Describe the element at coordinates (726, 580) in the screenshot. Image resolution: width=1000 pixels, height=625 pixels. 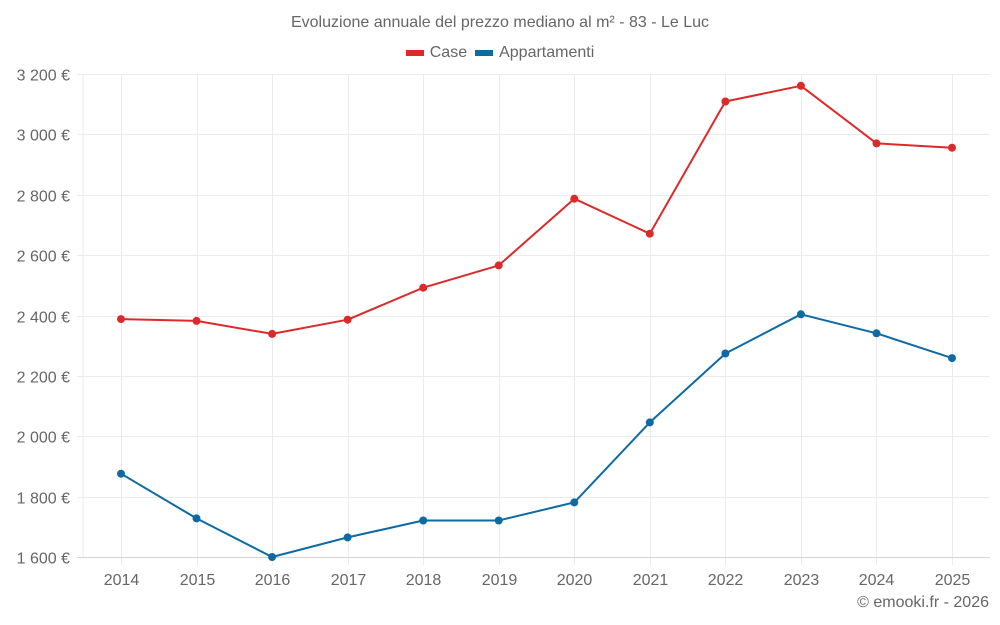
I see `x-tick-label: 2022` at that location.